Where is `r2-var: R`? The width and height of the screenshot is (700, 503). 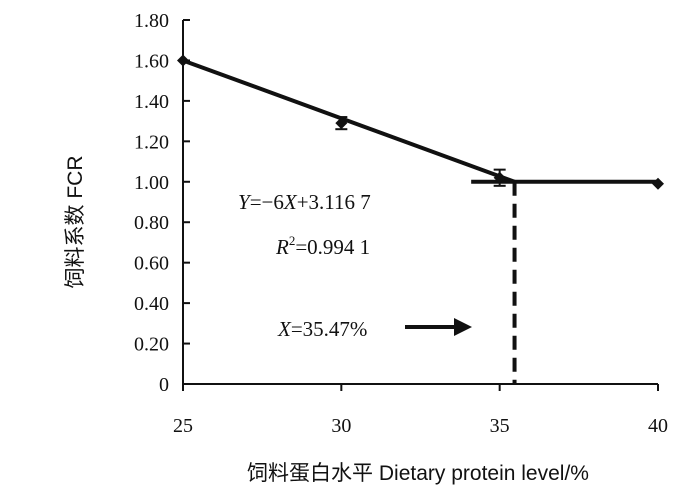
r2-var: R is located at coordinates (282, 247).